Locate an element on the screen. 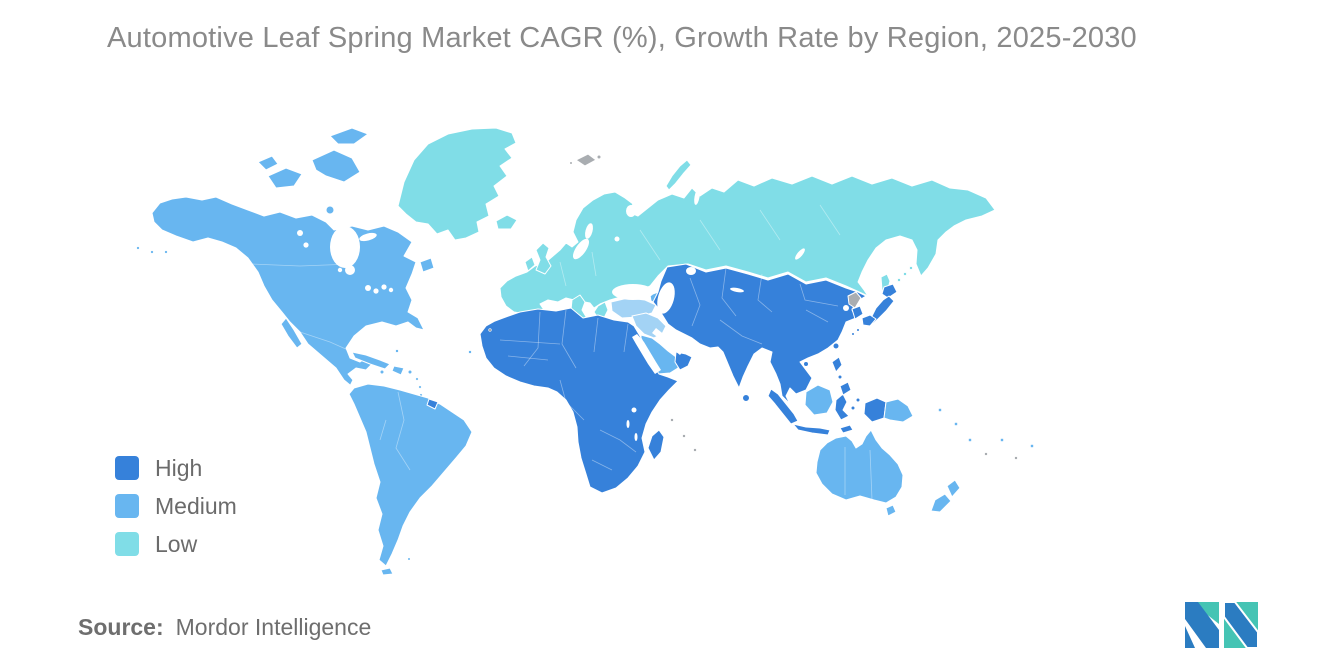 This screenshot has height=665, width=1320. region-taiwan is located at coordinates (836, 346).